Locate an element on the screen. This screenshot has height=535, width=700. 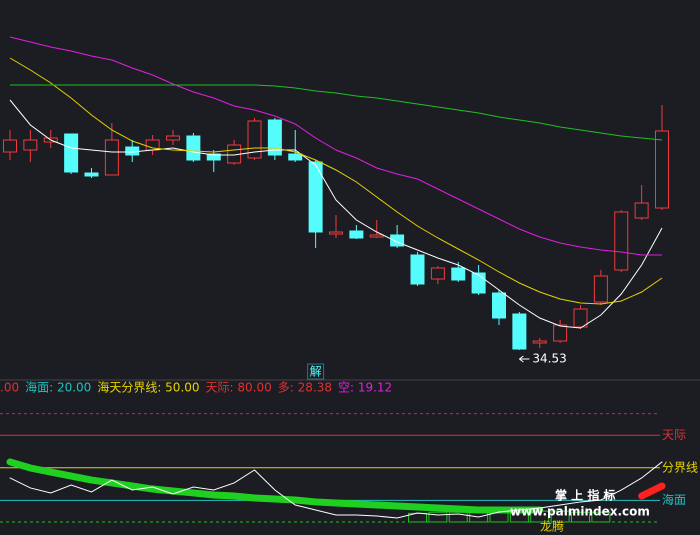
watermark: 掌 上 指 标 is located at coordinates (585, 495).